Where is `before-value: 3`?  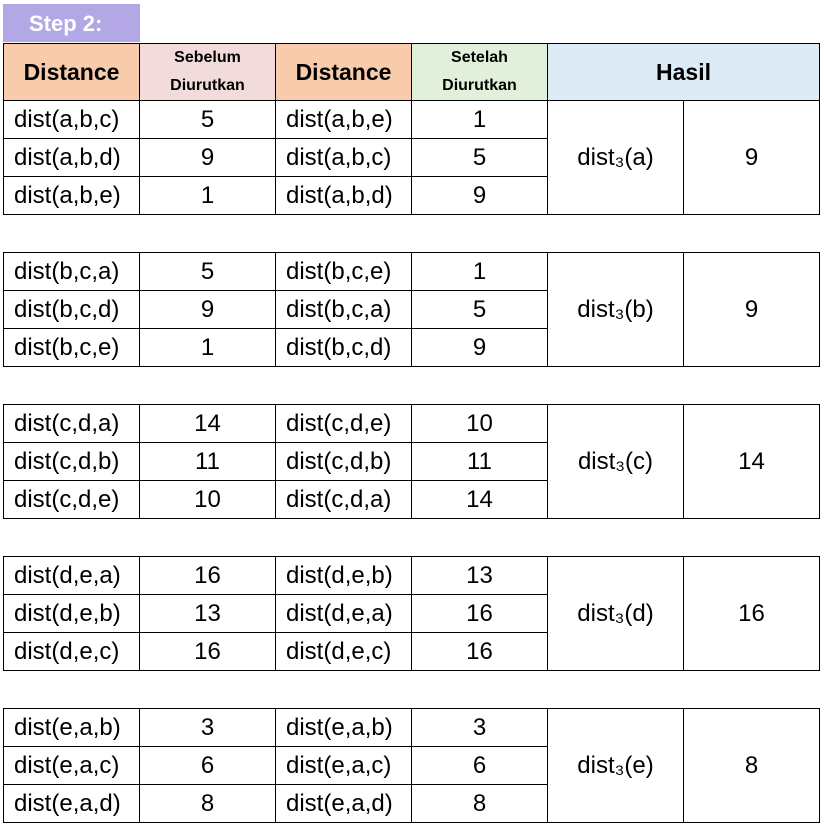
before-value: 3 is located at coordinates (207, 727).